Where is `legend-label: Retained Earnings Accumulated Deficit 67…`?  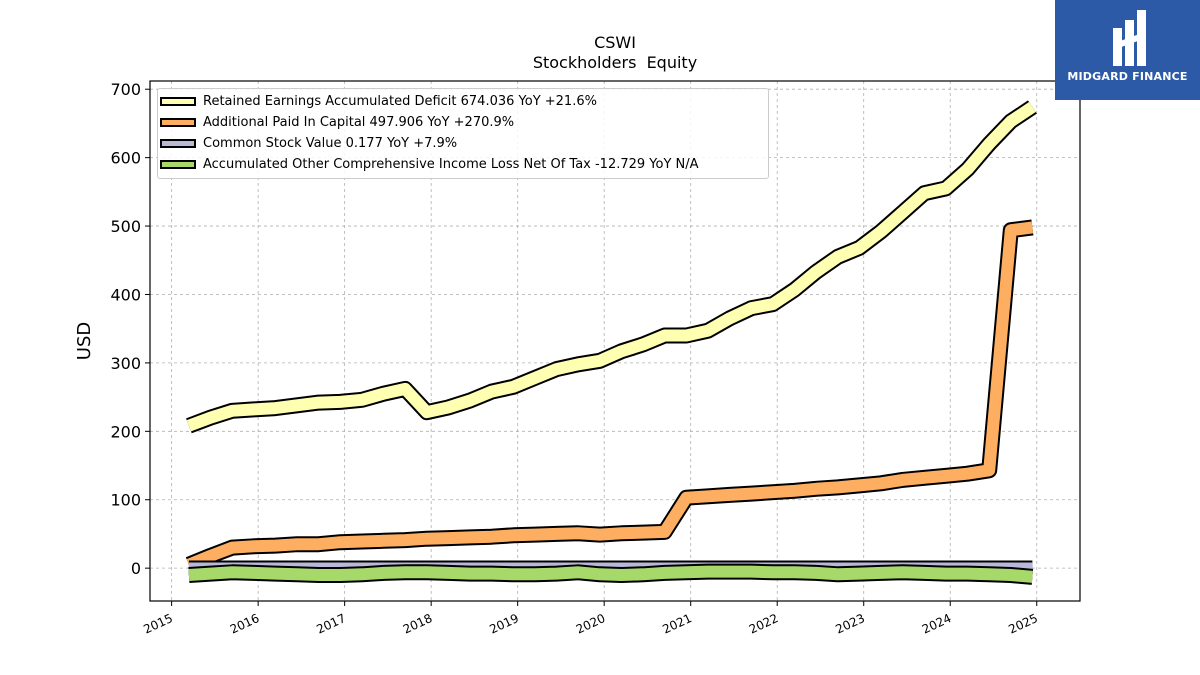 legend-label: Retained Earnings Accumulated Deficit 67… is located at coordinates (400, 101).